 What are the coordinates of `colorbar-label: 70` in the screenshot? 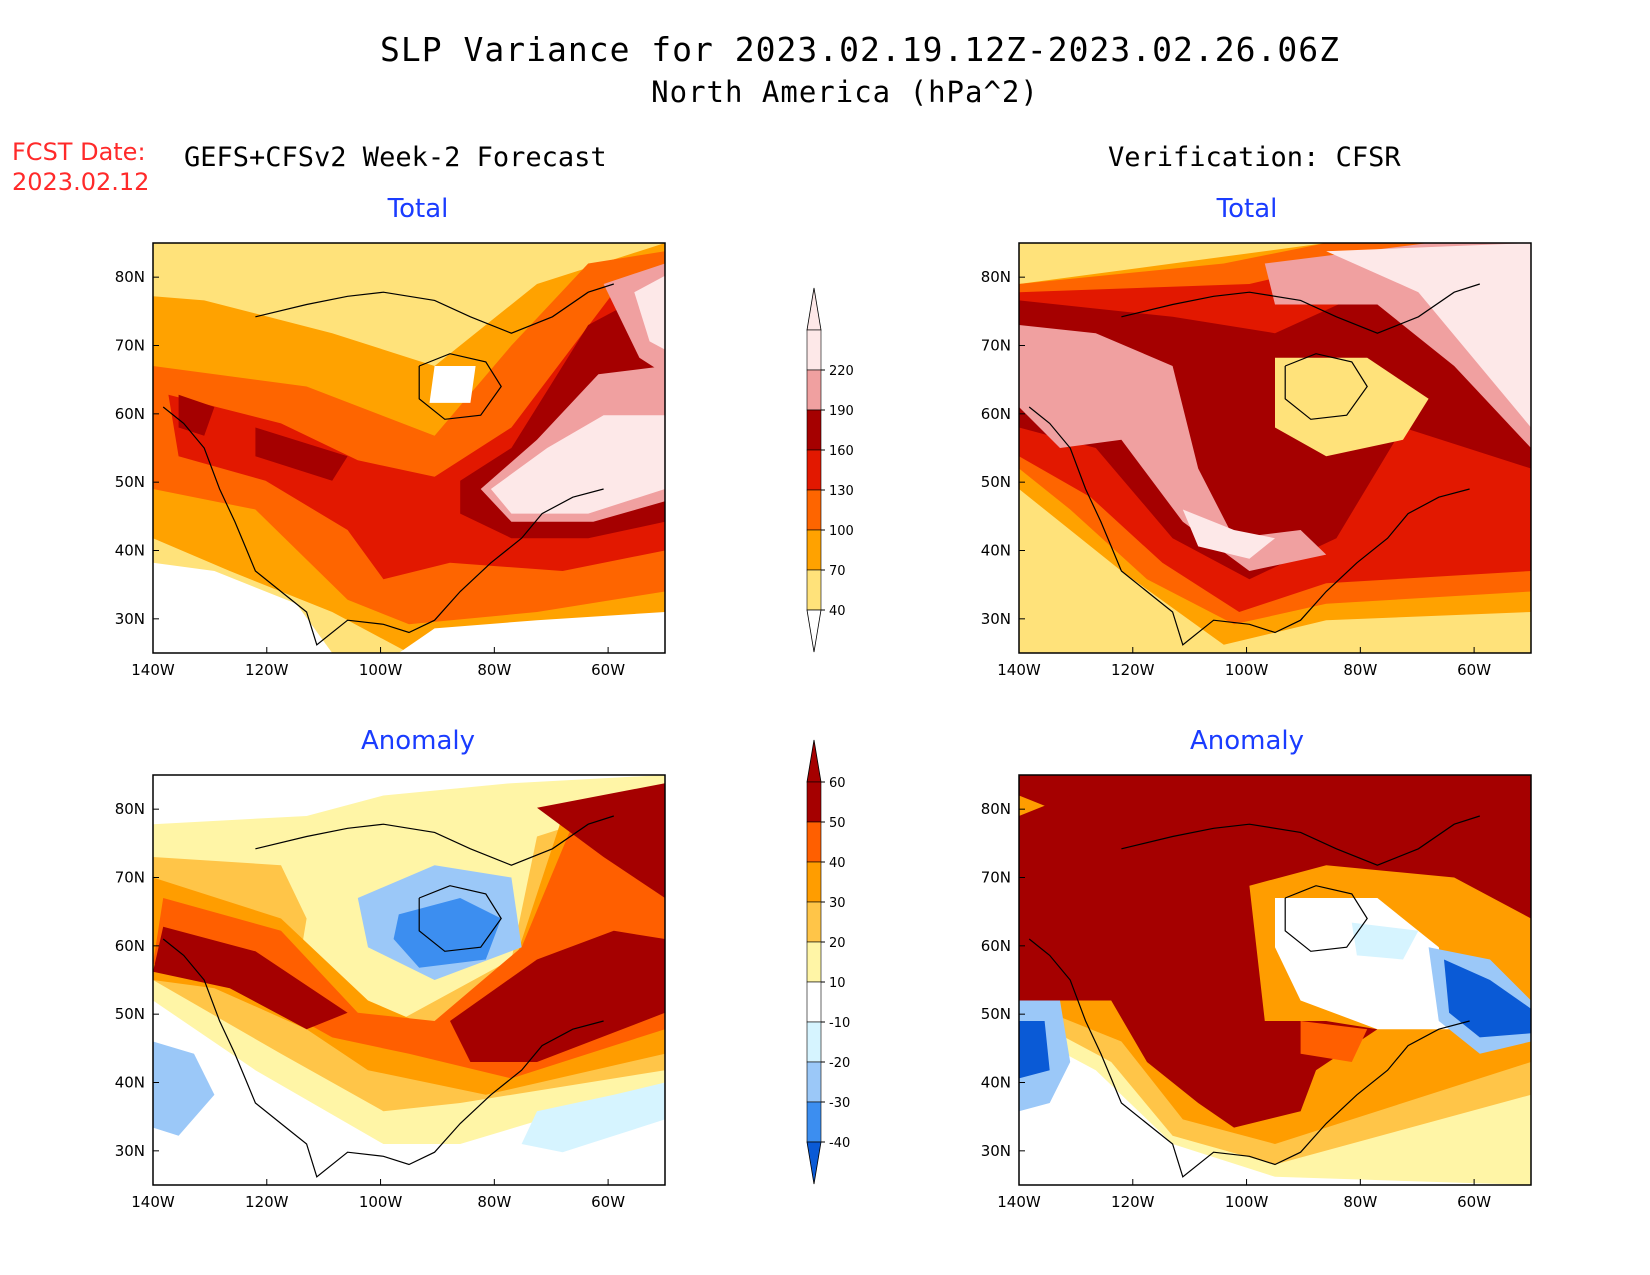 It's located at (837, 571).